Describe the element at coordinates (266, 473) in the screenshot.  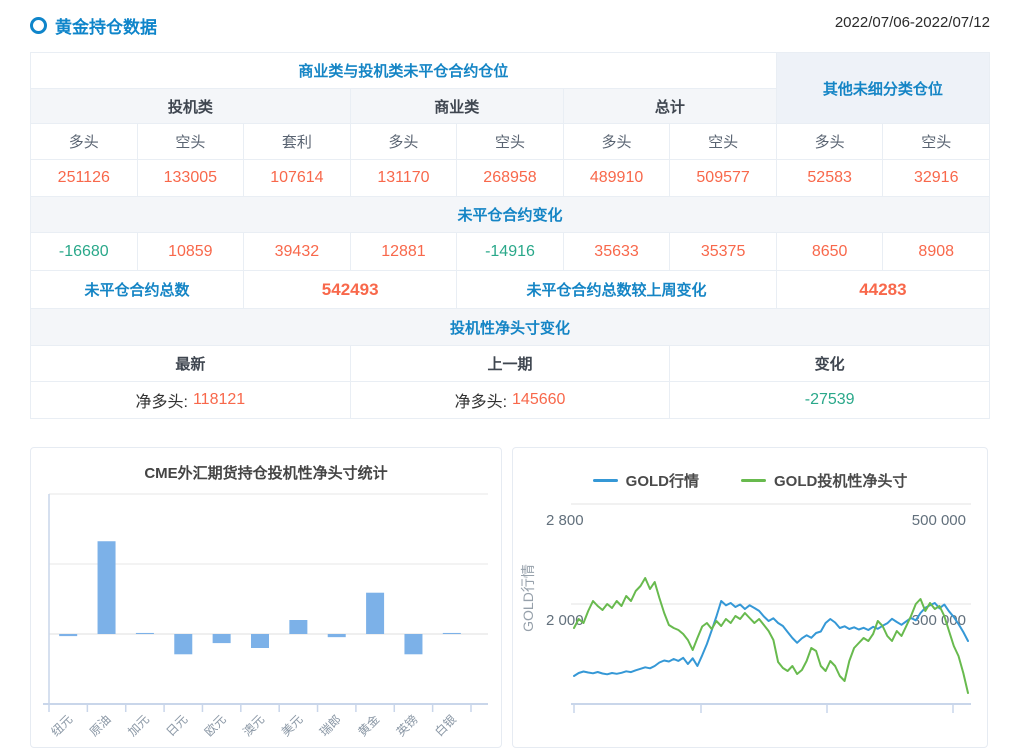
I see `bar-chart-title: CME外汇期货持仓投机性净头寸统计` at that location.